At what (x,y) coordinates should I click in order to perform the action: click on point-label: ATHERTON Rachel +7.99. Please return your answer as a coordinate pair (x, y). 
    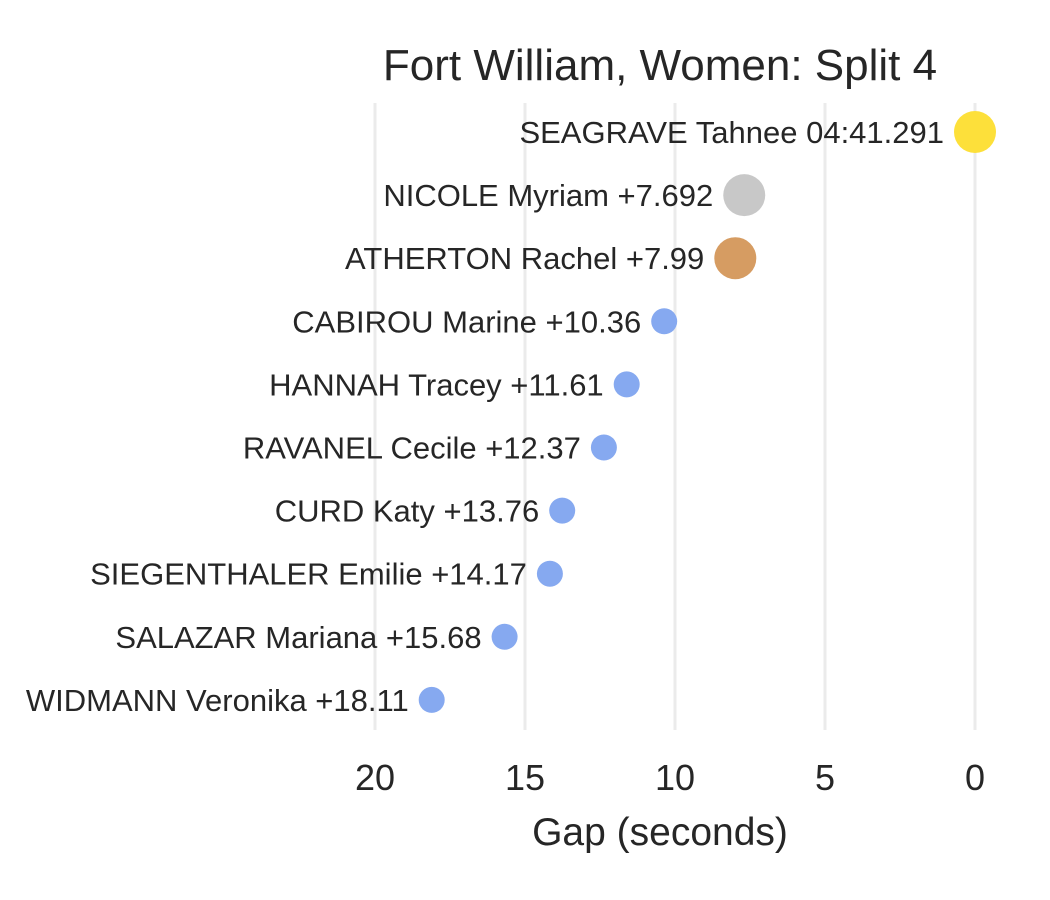
    Looking at the image, I should click on (524, 258).